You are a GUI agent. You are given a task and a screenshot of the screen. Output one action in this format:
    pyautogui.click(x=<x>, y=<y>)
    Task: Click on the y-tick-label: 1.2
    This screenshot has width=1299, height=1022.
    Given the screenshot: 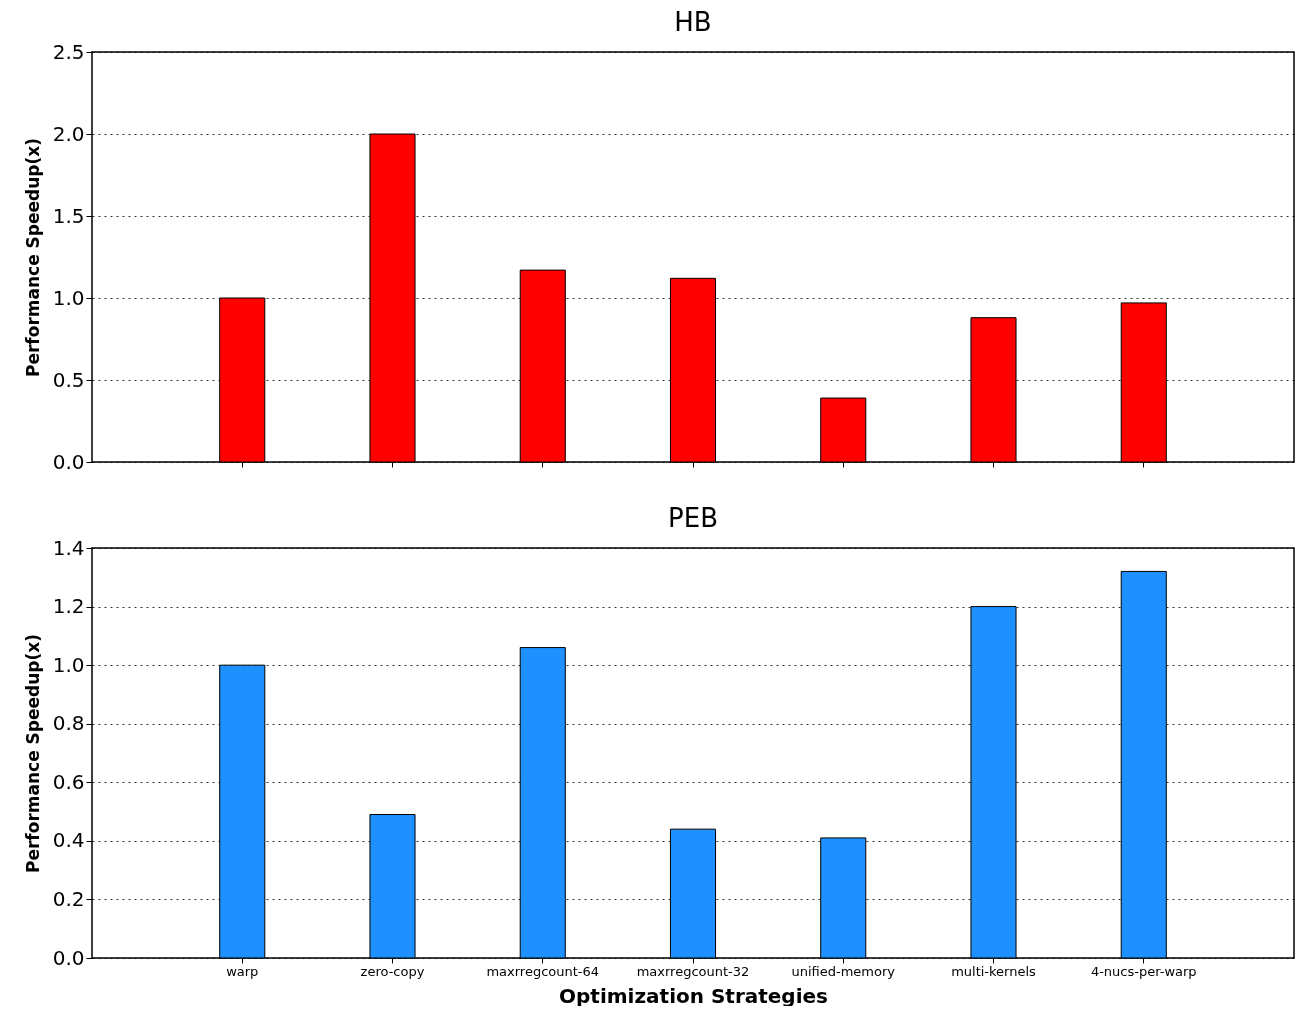 What is the action you would take?
    pyautogui.click(x=68, y=606)
    